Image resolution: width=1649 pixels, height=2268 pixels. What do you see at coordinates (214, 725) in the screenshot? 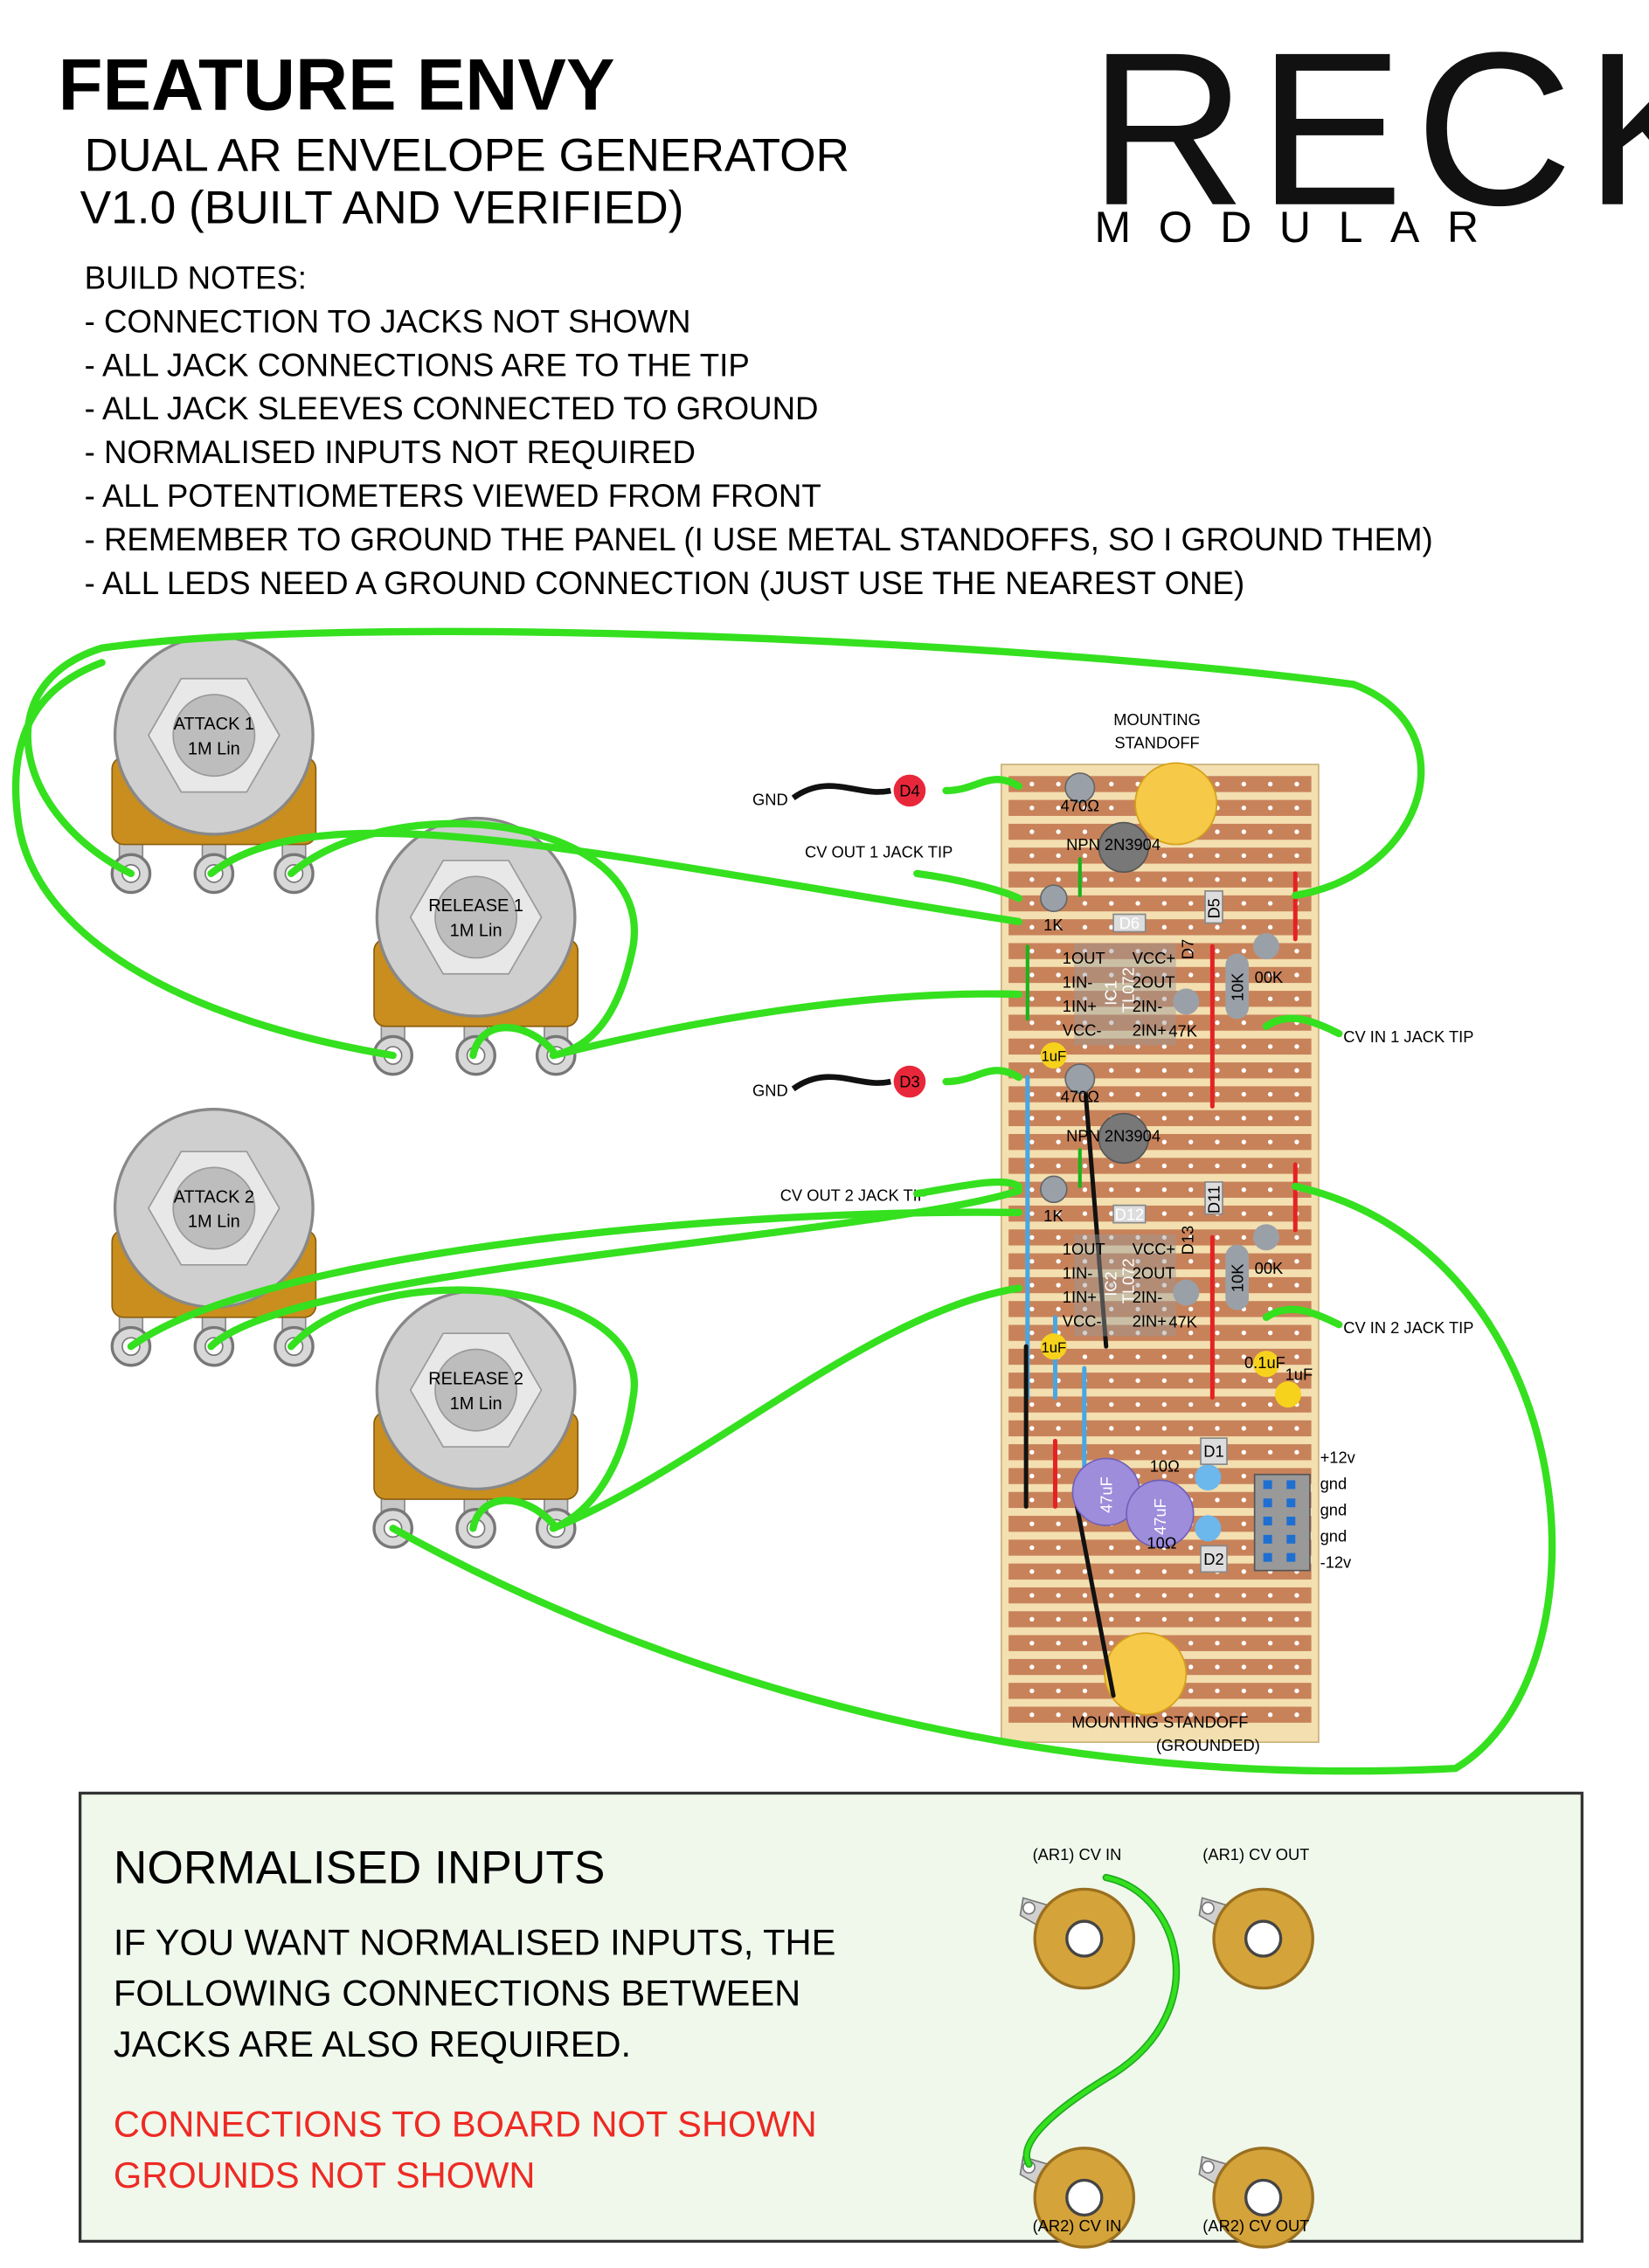
I see `pot-label: ATTACK 1` at bounding box center [214, 725].